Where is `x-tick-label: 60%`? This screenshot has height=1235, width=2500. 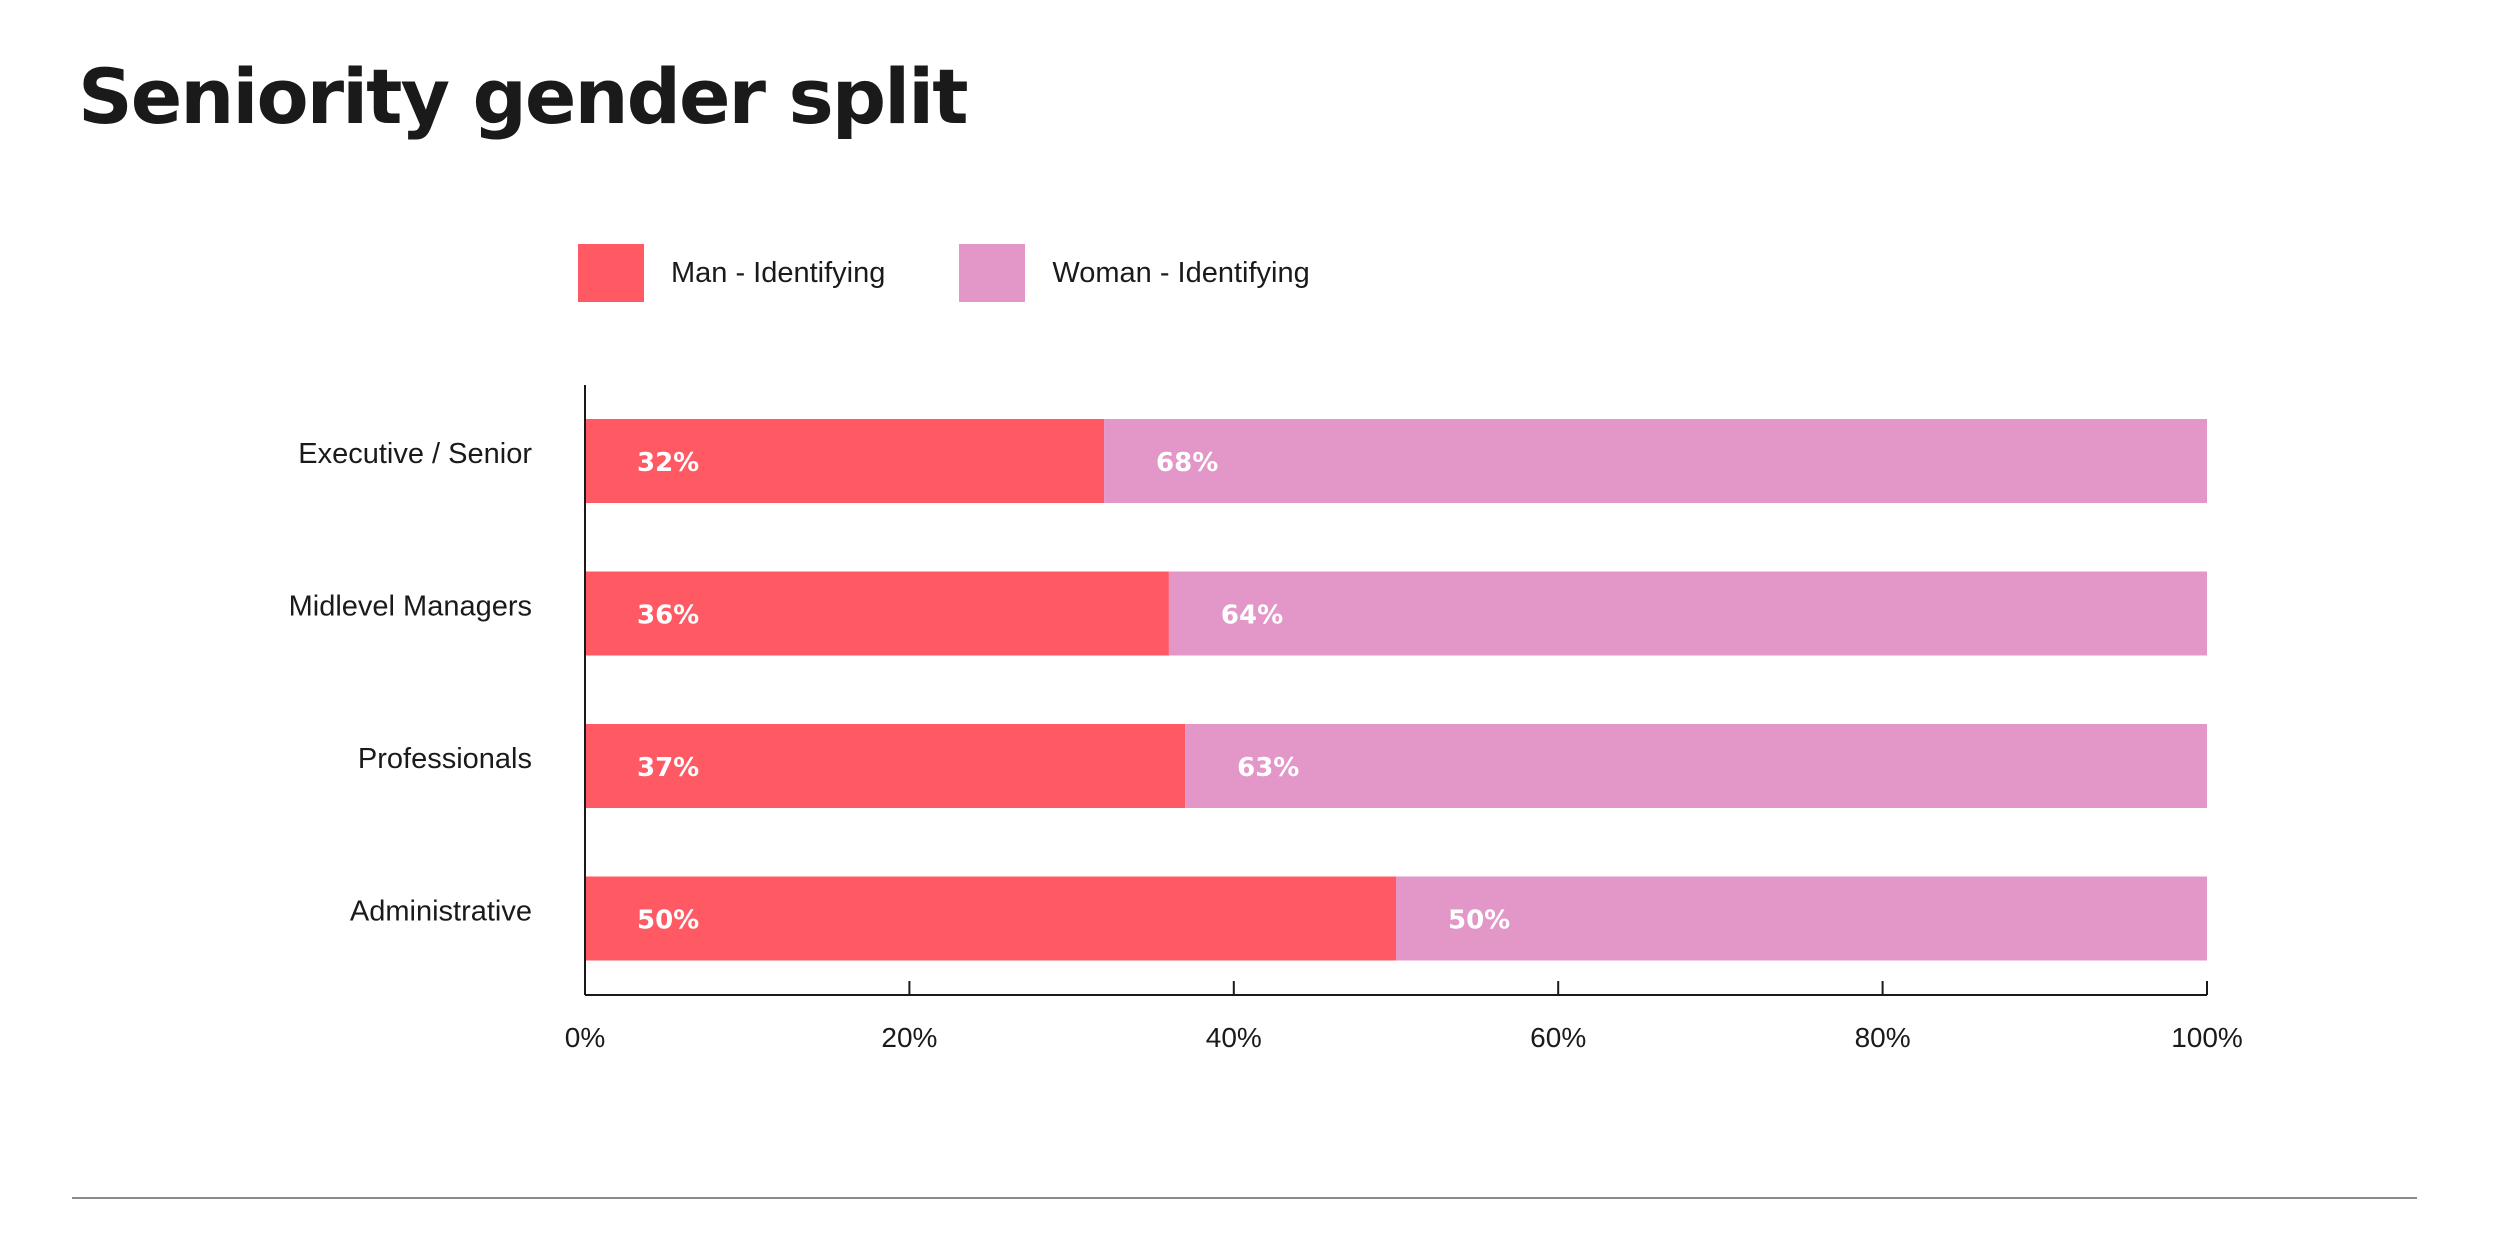
x-tick-label: 60% is located at coordinates (1558, 1037).